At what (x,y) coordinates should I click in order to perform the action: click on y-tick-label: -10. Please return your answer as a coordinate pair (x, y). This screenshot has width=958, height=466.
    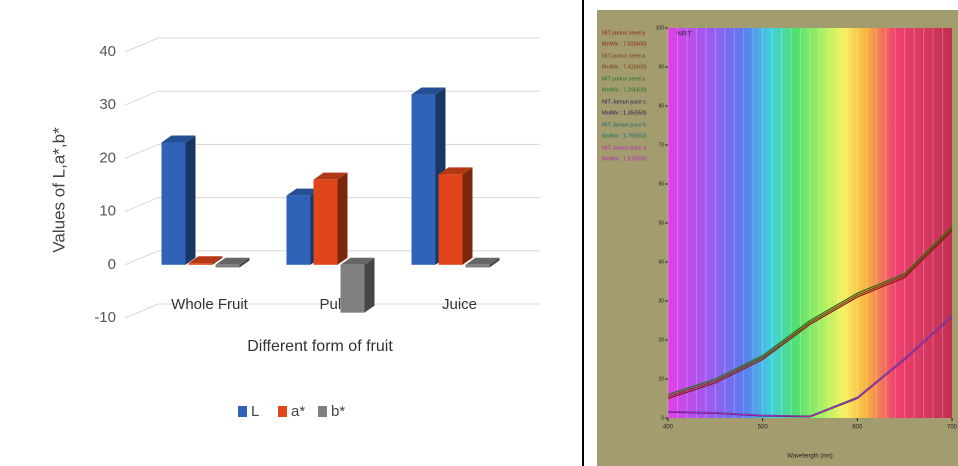
    Looking at the image, I should click on (105, 317).